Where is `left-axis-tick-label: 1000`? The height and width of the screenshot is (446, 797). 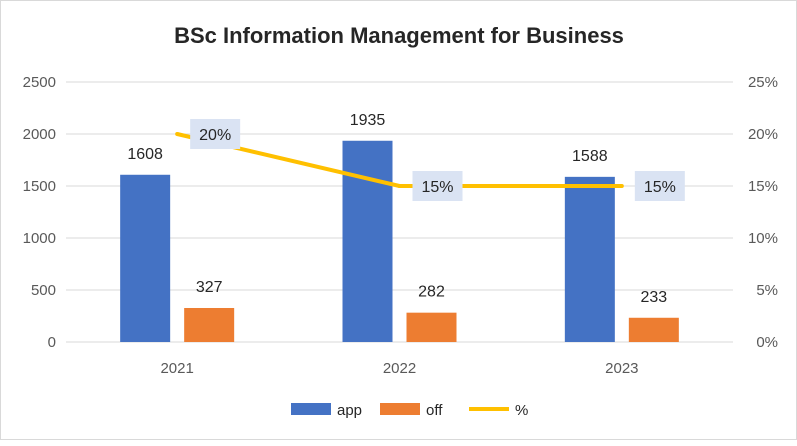 left-axis-tick-label: 1000 is located at coordinates (39, 238).